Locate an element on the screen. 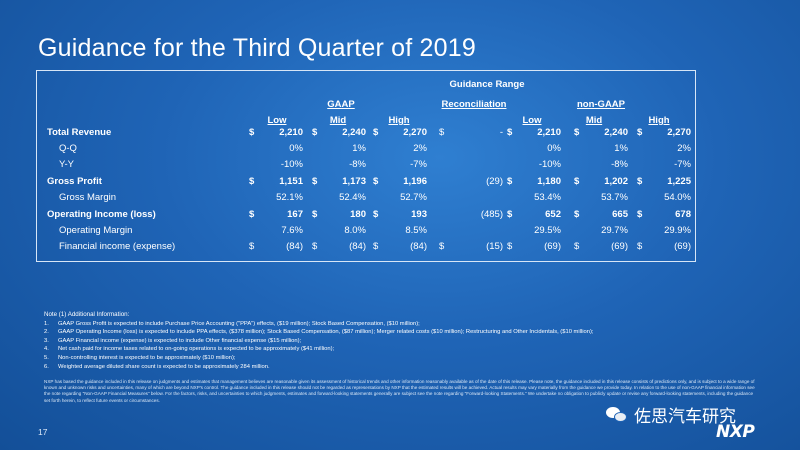 Image resolution: width=800 pixels, height=450 pixels. cell-gaap-mid: (84) is located at coordinates (357, 246).